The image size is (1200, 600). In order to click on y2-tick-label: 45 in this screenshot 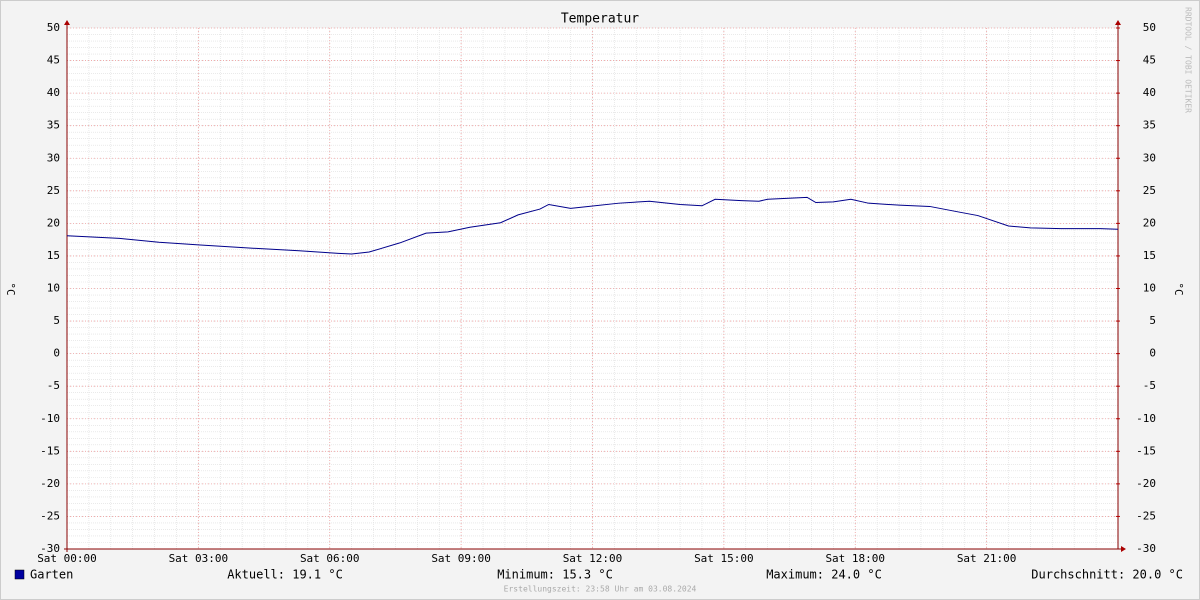, I will do `click(1149, 60)`.